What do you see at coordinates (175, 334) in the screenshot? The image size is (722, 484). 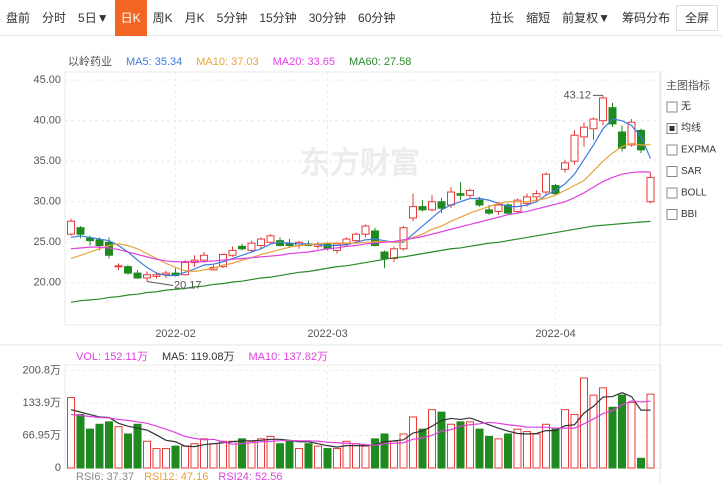 I see `x-tick-label: 2022-02` at bounding box center [175, 334].